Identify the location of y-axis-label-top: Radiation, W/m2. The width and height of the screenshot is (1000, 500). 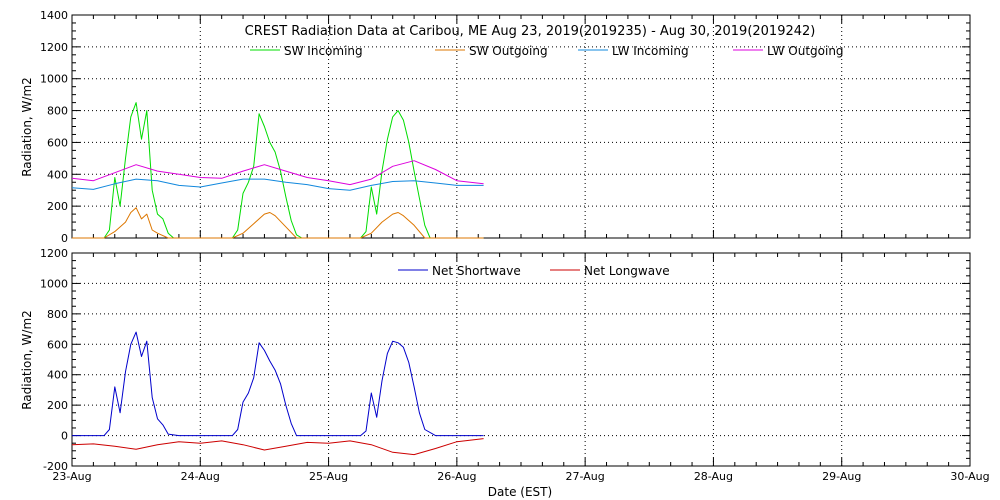
(27, 127).